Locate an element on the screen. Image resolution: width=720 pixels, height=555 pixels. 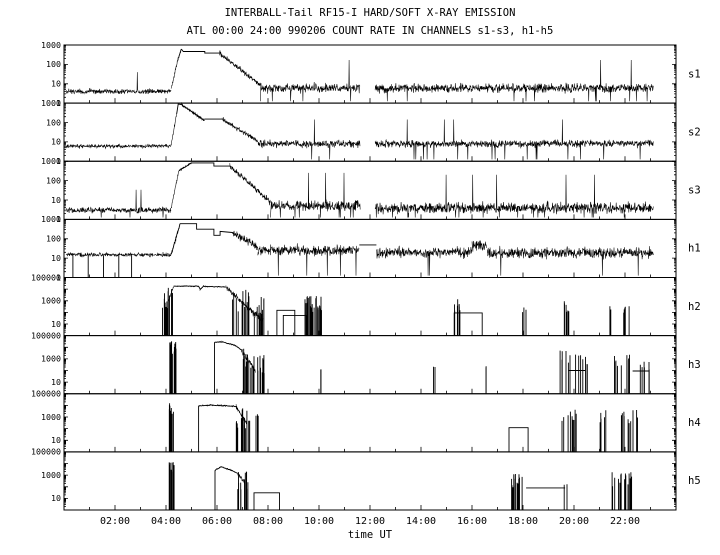
panel-frame-s2 is located at coordinates (370, 132).